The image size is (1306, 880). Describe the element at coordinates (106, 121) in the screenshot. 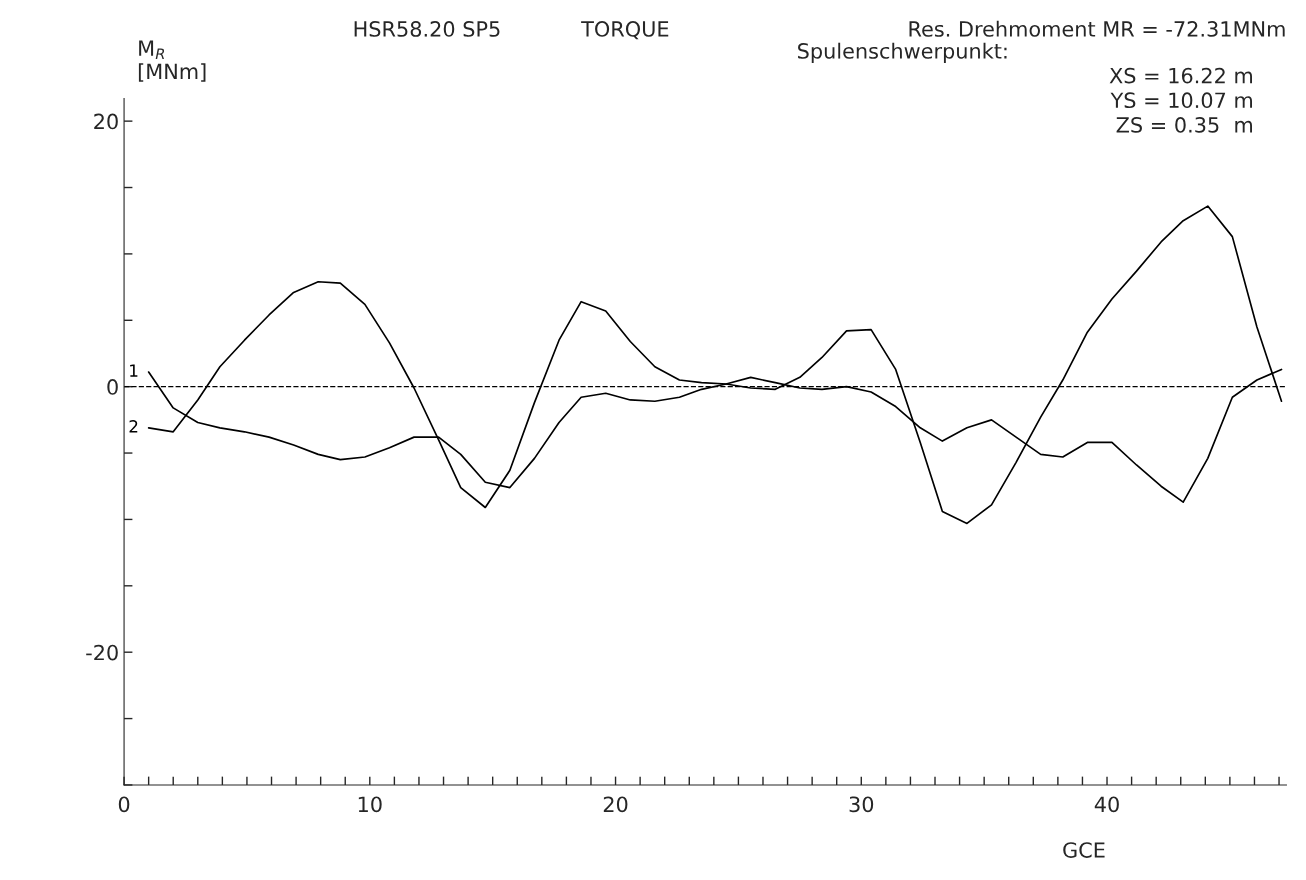

I see `y-tick-label: 20` at that location.